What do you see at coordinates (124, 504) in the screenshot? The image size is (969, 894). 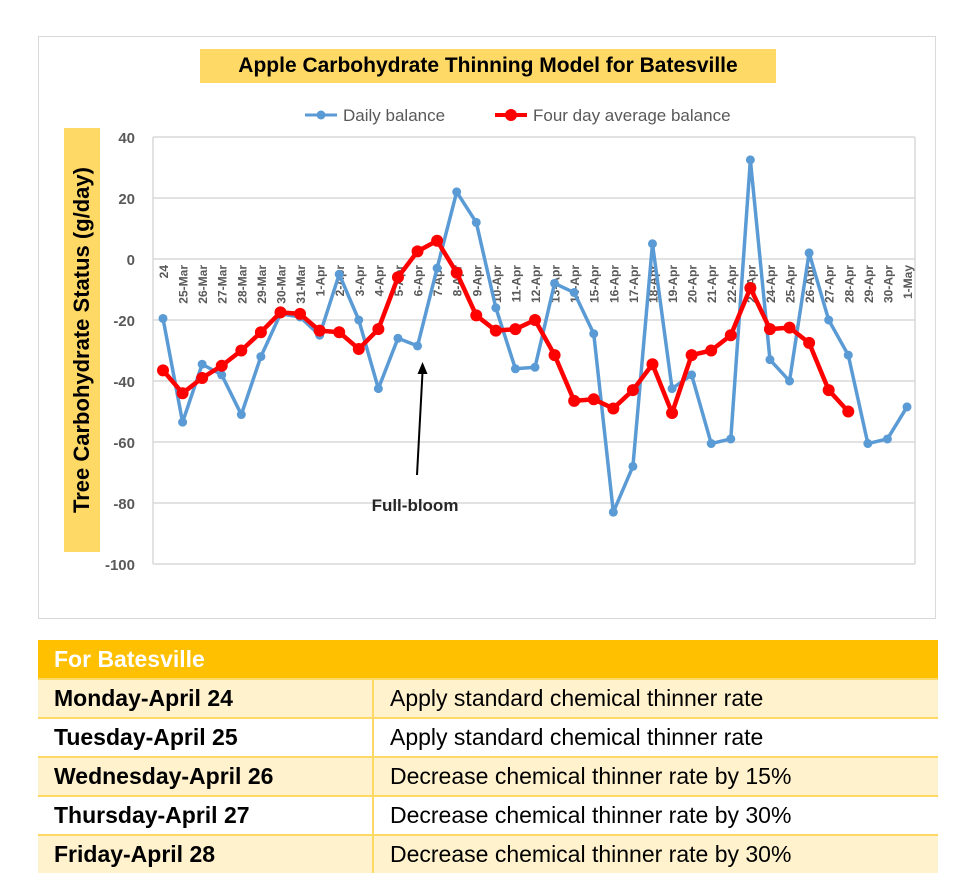 I see `y-tick-label: -80` at bounding box center [124, 504].